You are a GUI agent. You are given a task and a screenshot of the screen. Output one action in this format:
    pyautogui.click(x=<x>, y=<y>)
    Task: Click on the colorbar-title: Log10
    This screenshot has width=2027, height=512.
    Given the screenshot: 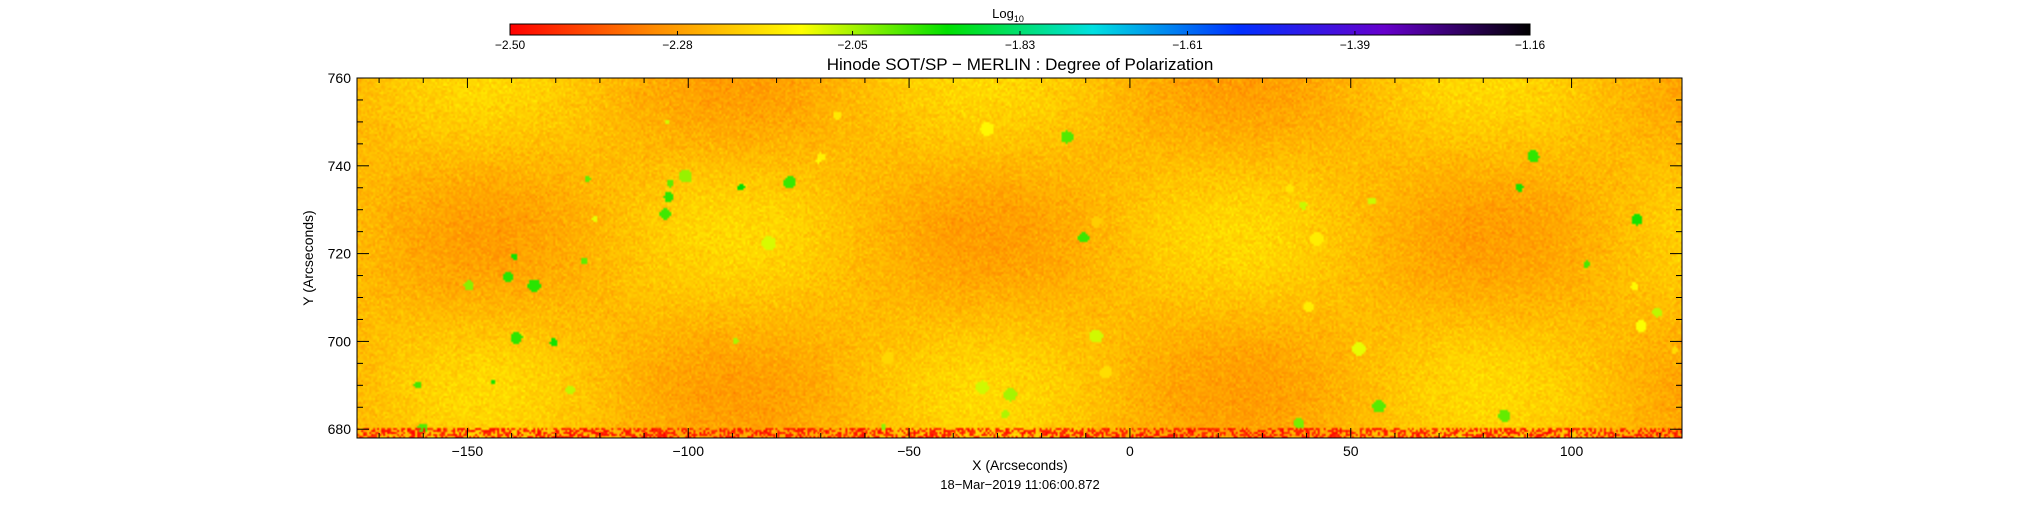 What is the action you would take?
    pyautogui.click(x=1008, y=15)
    